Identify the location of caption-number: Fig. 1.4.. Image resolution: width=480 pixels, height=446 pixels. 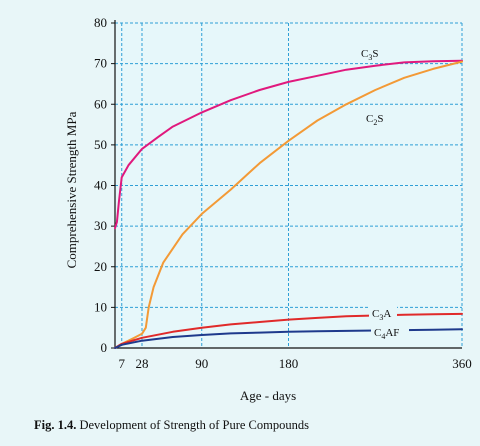
(55, 425).